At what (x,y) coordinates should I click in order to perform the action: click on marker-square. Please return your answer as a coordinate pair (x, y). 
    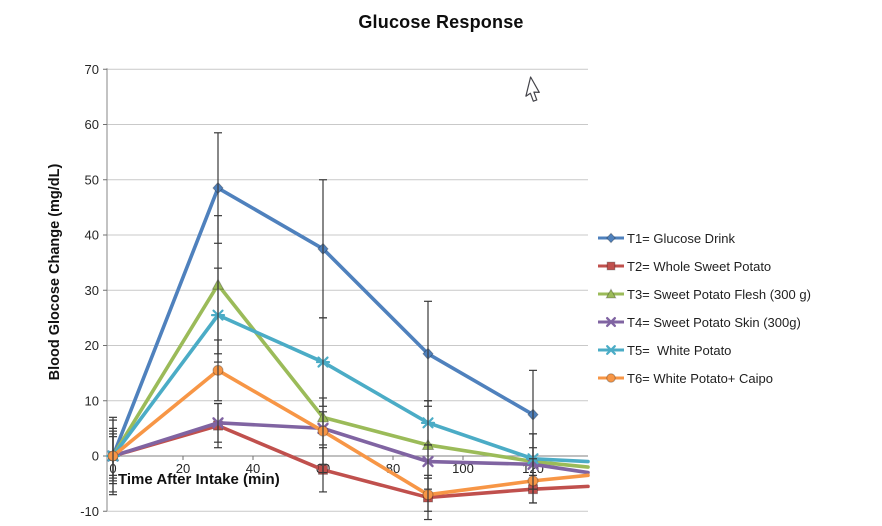
    Looking at the image, I should click on (611, 266).